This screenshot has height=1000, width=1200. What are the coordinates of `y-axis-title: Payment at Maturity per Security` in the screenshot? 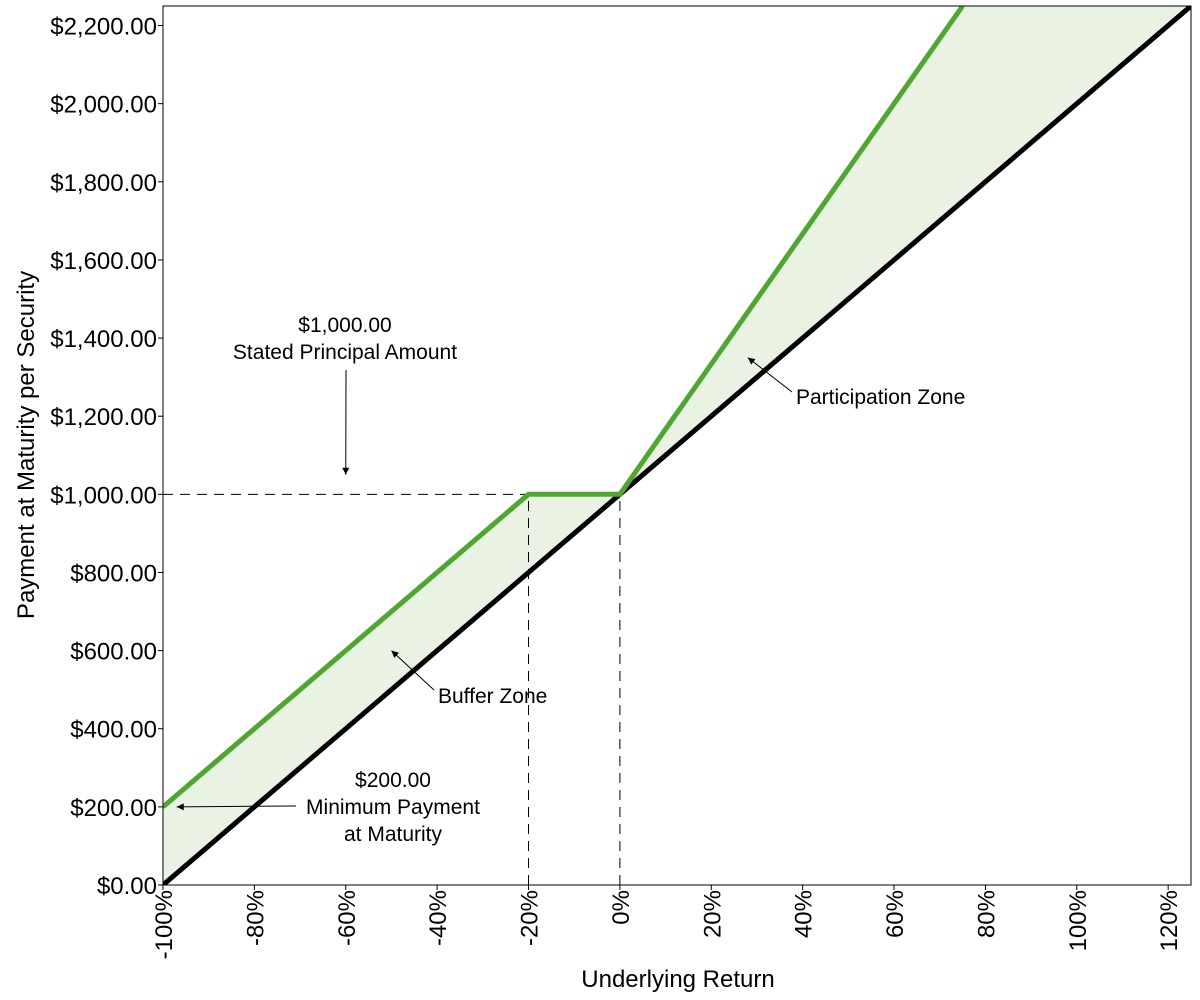 It's located at (26, 445).